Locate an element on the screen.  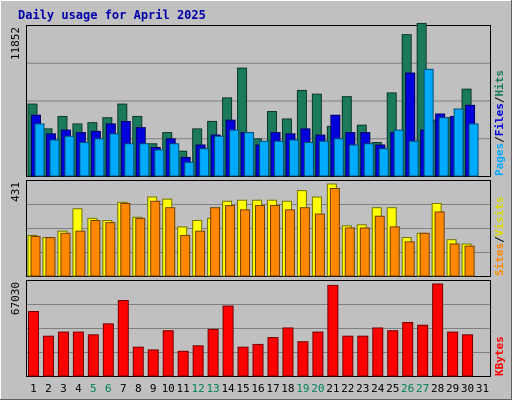
x-tick-label-day-22: 22 is located at coordinates (347, 388).